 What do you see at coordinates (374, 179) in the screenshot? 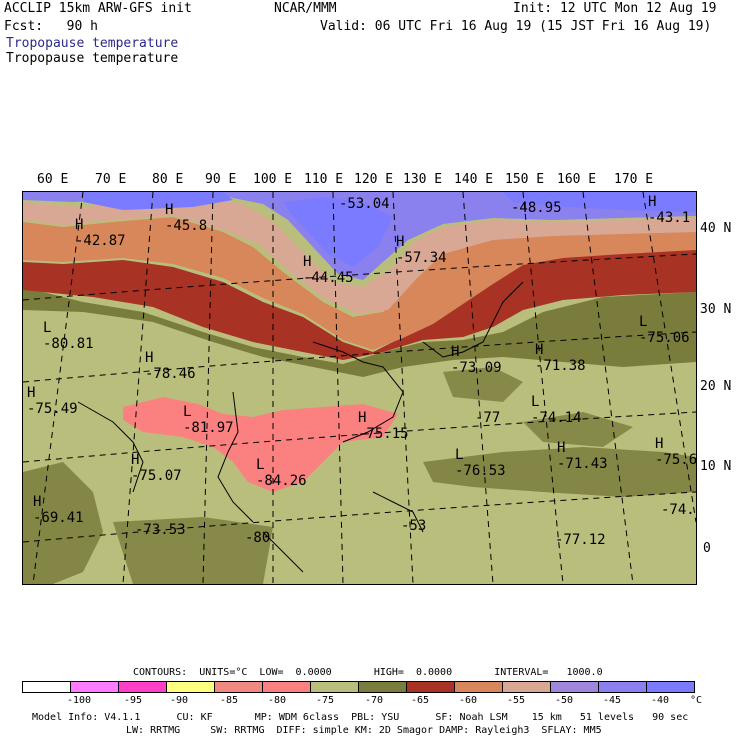
I see `lon-label: 120 E` at bounding box center [374, 179].